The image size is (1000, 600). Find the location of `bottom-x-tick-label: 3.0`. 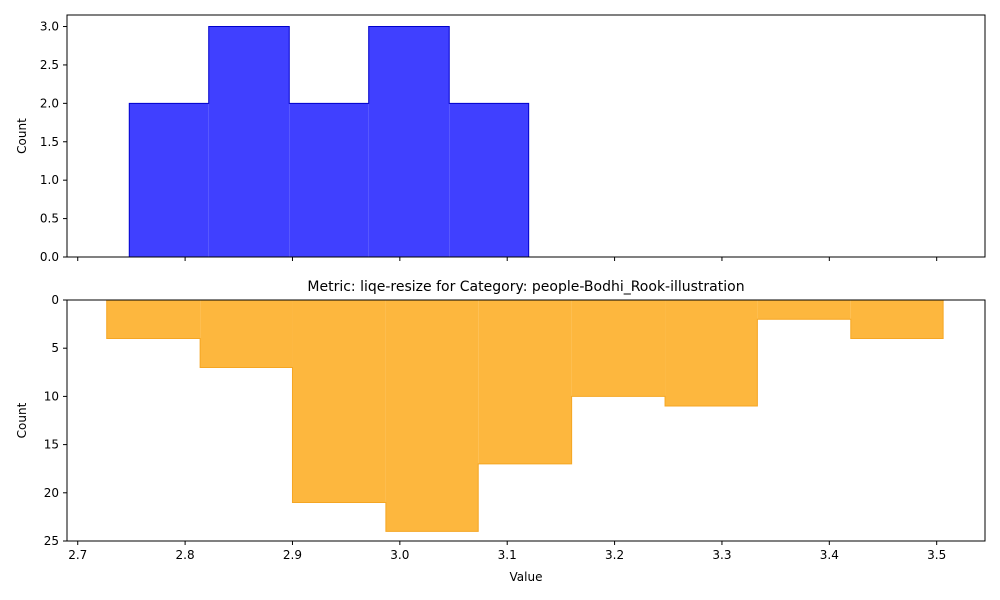

bottom-x-tick-label: 3.0 is located at coordinates (399, 555).